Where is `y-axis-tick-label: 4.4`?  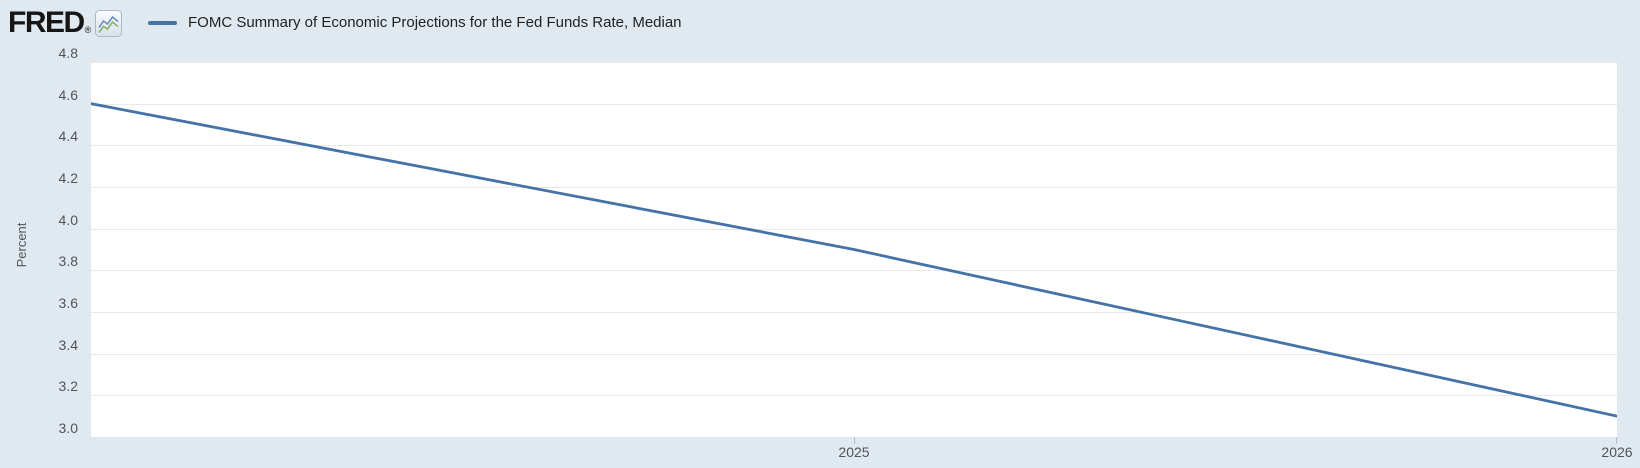
y-axis-tick-label: 4.4 is located at coordinates (68, 136).